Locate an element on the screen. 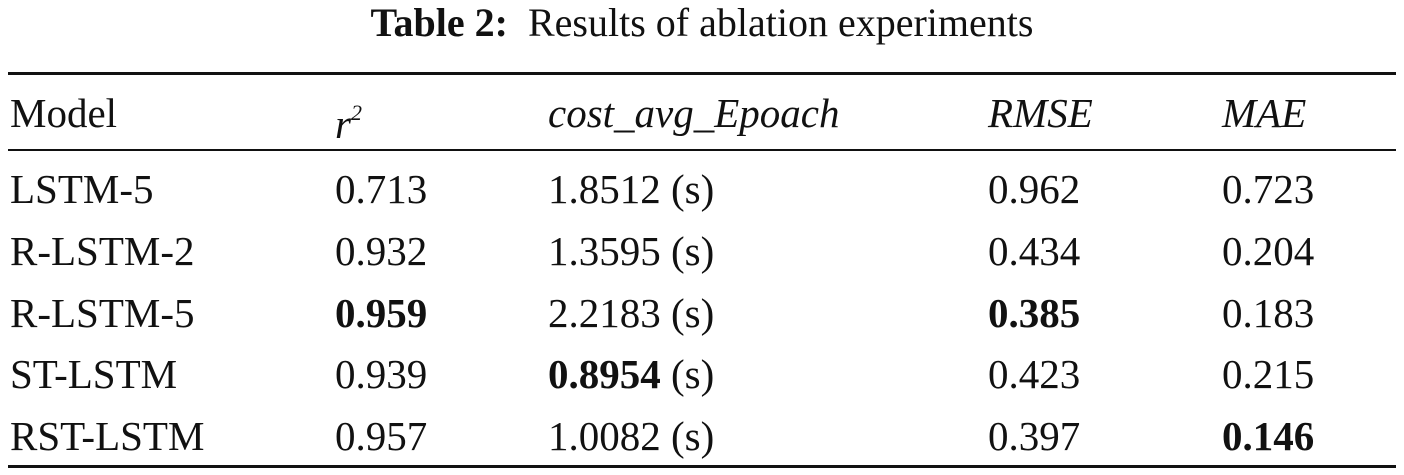  table-caption: Table 2: Results of ablation experiments is located at coordinates (702, 23).